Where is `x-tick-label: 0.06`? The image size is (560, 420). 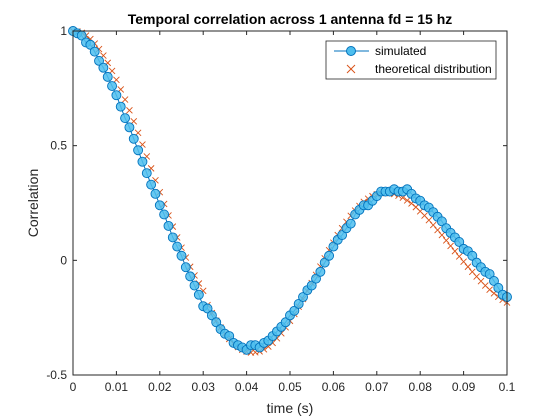 x-tick-label: 0.06 is located at coordinates (334, 387).